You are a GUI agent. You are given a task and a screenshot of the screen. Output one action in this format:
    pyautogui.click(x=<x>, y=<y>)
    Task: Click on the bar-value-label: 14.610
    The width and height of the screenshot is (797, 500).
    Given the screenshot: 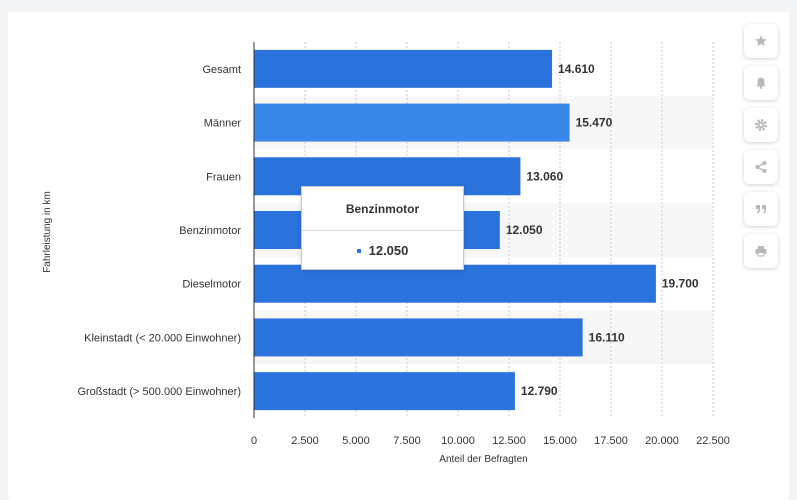 What is the action you would take?
    pyautogui.click(x=576, y=69)
    